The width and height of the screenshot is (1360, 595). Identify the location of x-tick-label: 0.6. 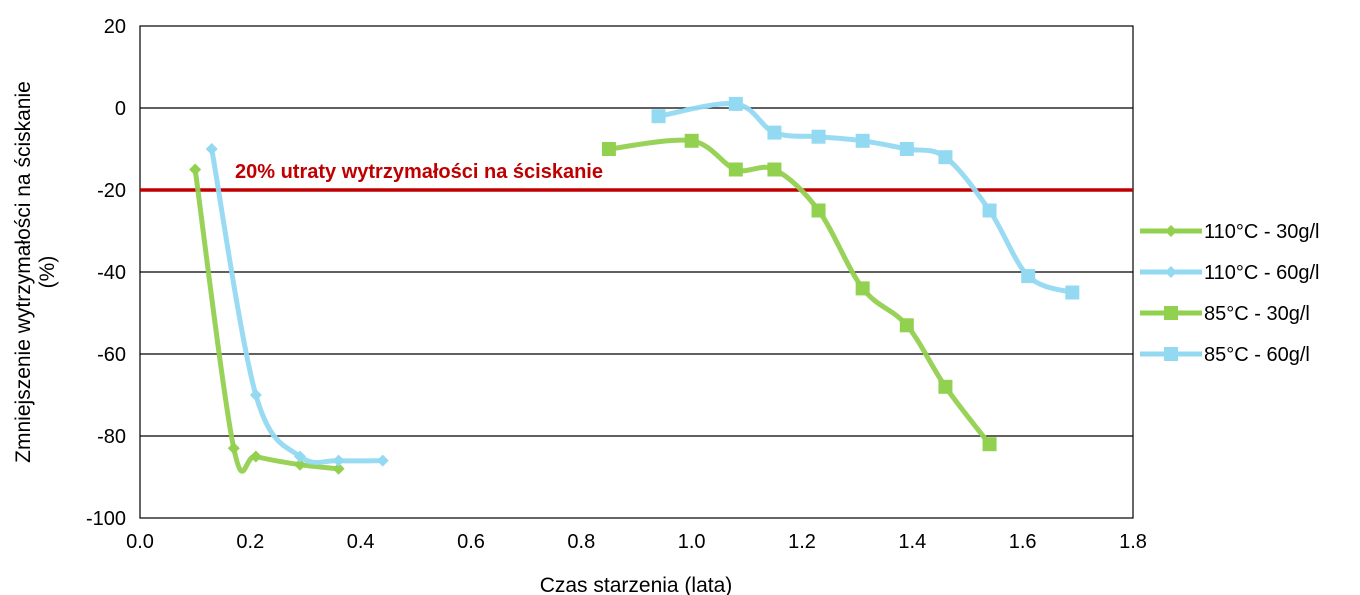
(471, 542).